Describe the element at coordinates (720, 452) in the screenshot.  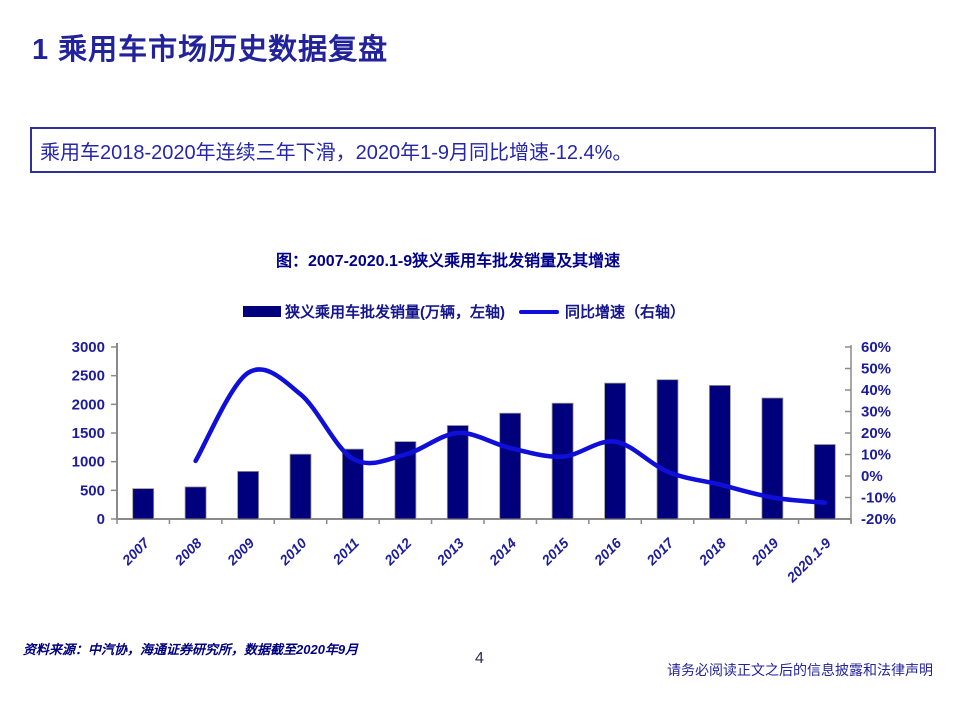
I see `bar-2018` at that location.